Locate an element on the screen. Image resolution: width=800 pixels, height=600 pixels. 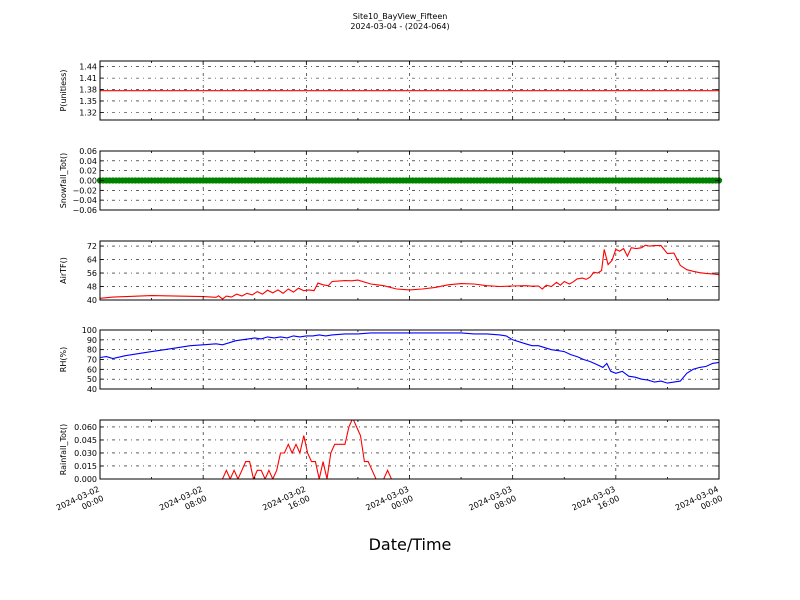
x-tick-label: 2024-03-0208:00 is located at coordinates (183, 503).